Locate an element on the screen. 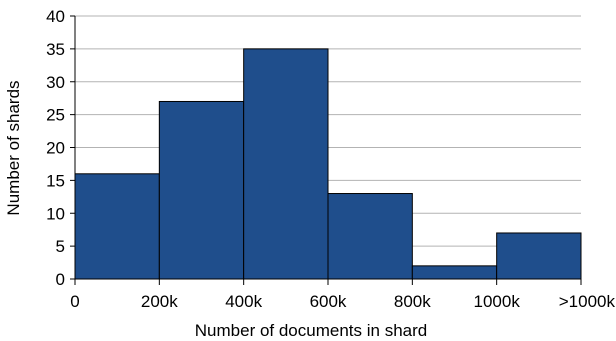  x-tick-label-6: >1000k is located at coordinates (587, 301).